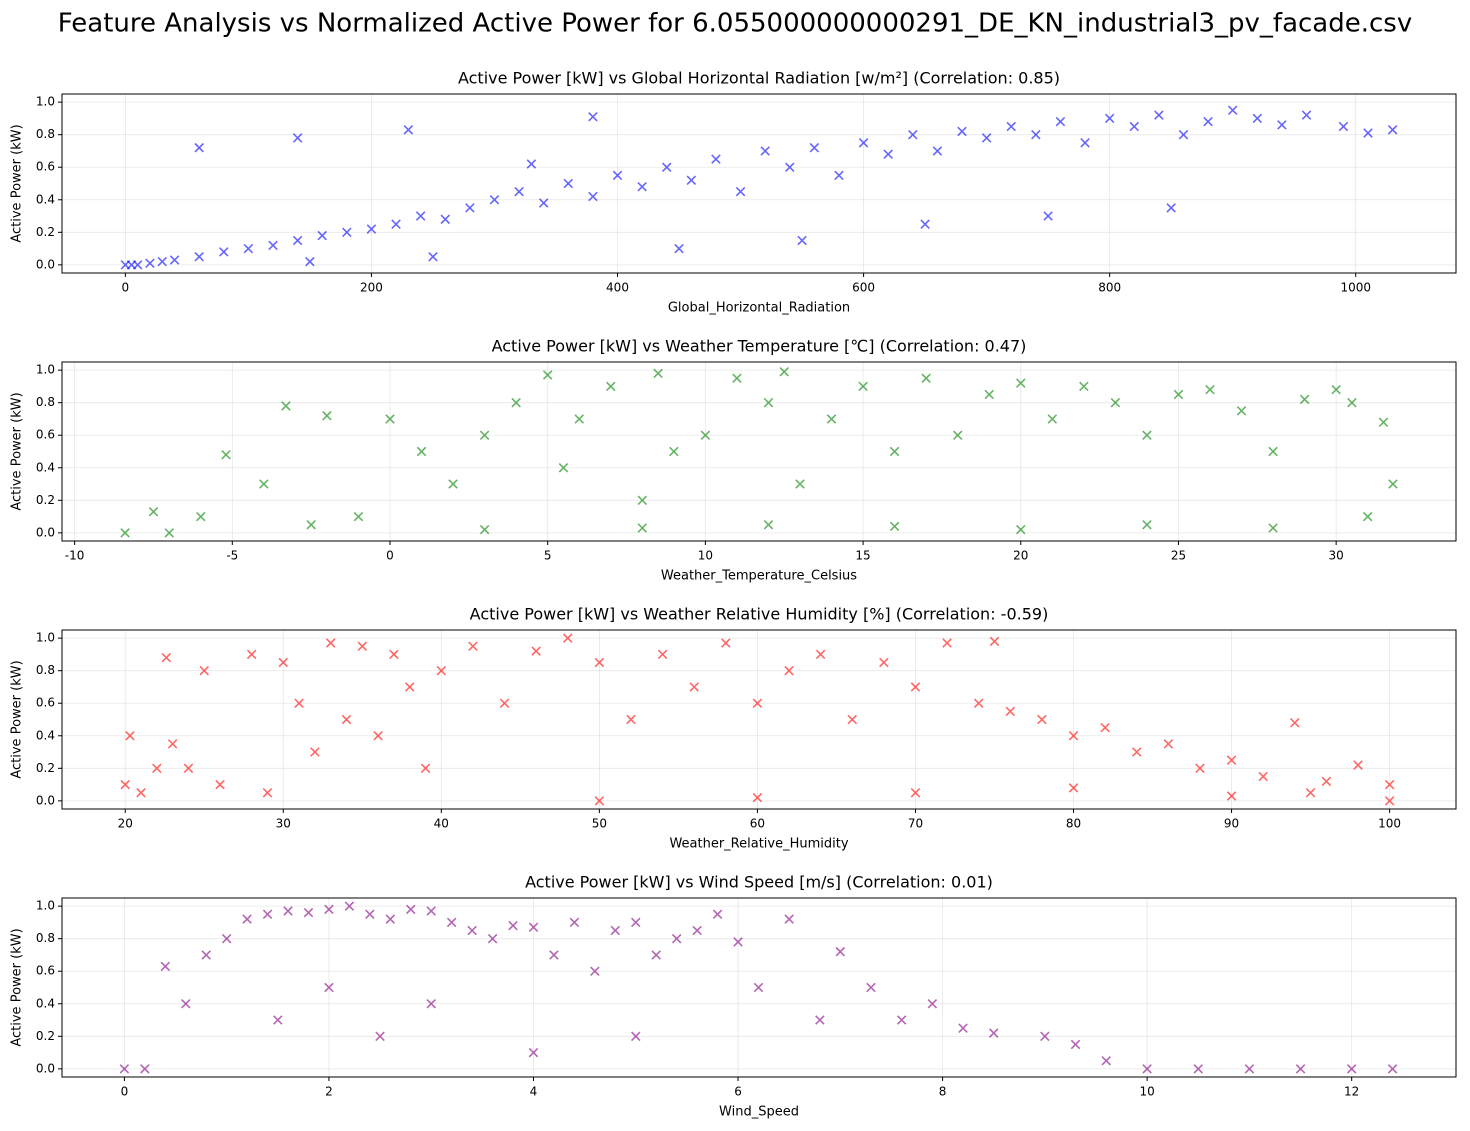 This screenshot has height=1131, width=1470. Describe the element at coordinates (757, 824) in the screenshot. I see `x-tick-label: 60` at that location.